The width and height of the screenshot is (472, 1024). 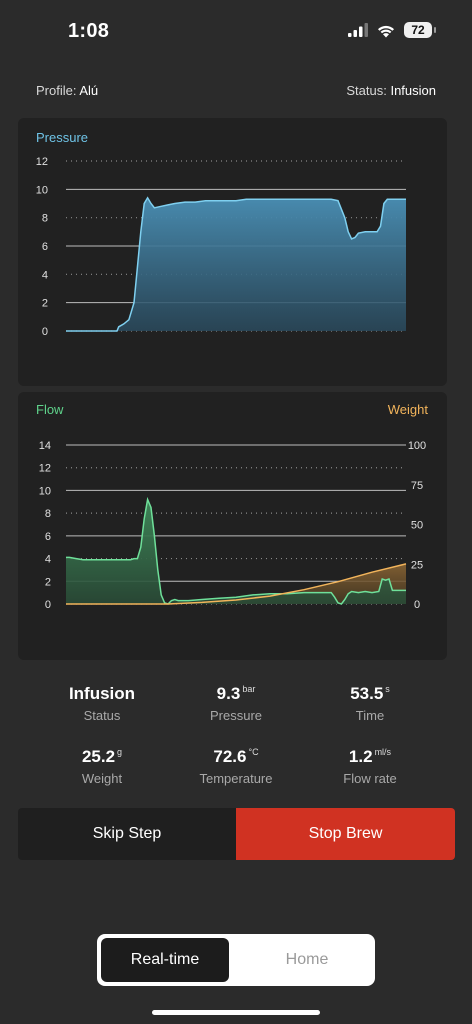 I want to click on y-tick-label: 2, so click(x=45, y=304).